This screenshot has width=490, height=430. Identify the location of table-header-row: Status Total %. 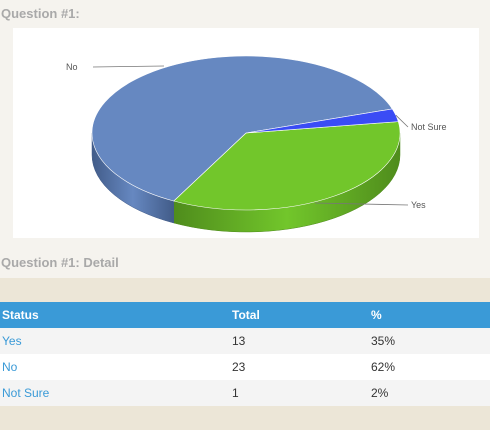
(245, 315).